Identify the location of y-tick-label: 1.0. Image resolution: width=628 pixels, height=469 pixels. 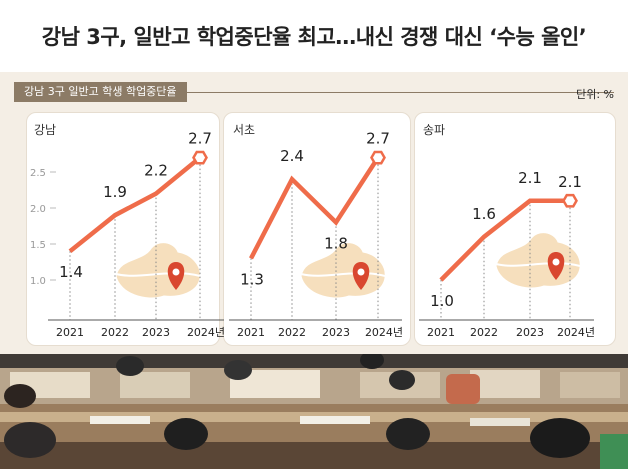
(38, 281).